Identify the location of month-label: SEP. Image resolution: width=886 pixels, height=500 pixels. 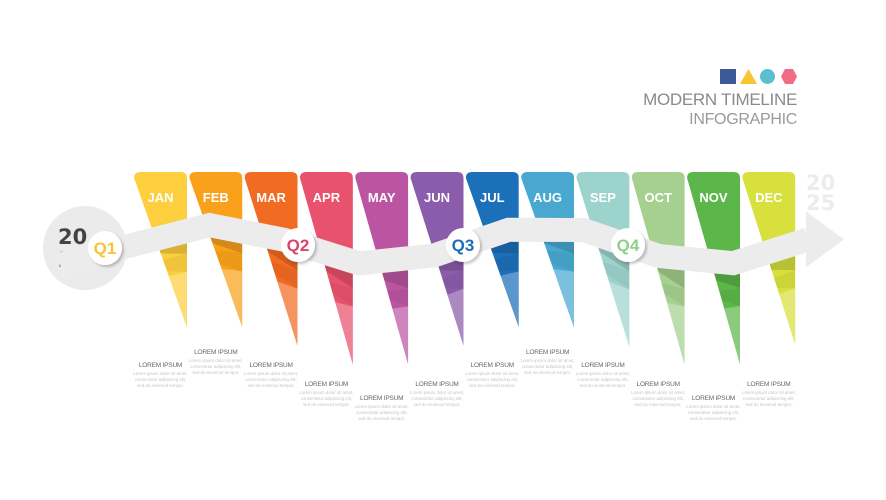
(603, 197).